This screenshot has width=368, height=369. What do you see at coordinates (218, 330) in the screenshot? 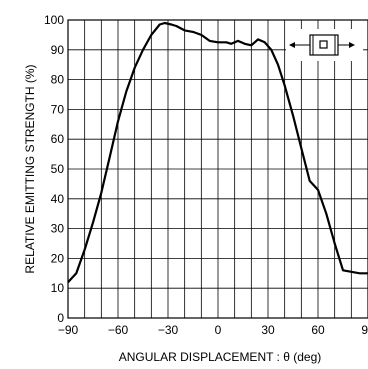
I see `x-tick-label: 0` at bounding box center [218, 330].